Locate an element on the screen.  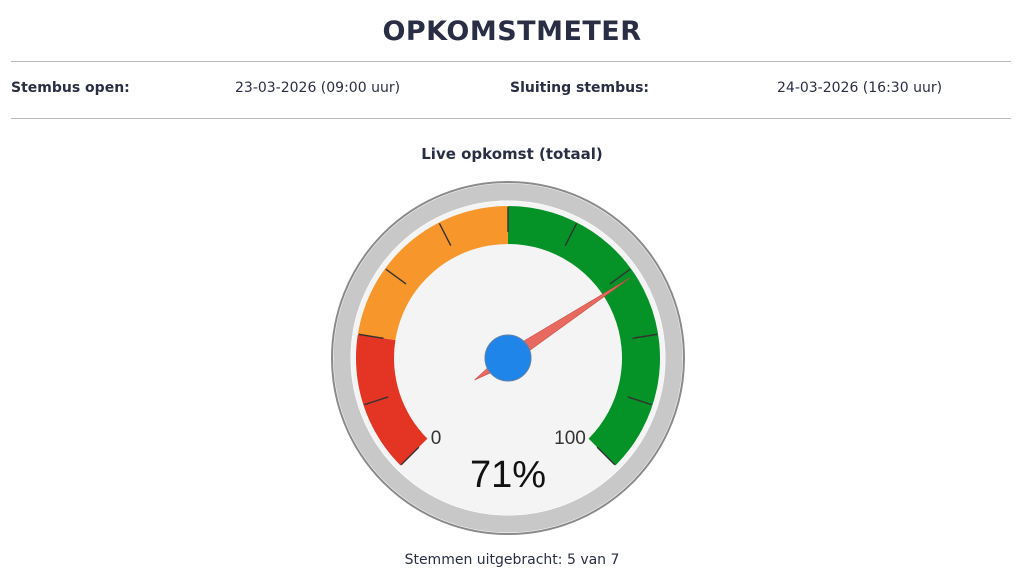
page-title: OPKOMSTMETER is located at coordinates (512, 31).